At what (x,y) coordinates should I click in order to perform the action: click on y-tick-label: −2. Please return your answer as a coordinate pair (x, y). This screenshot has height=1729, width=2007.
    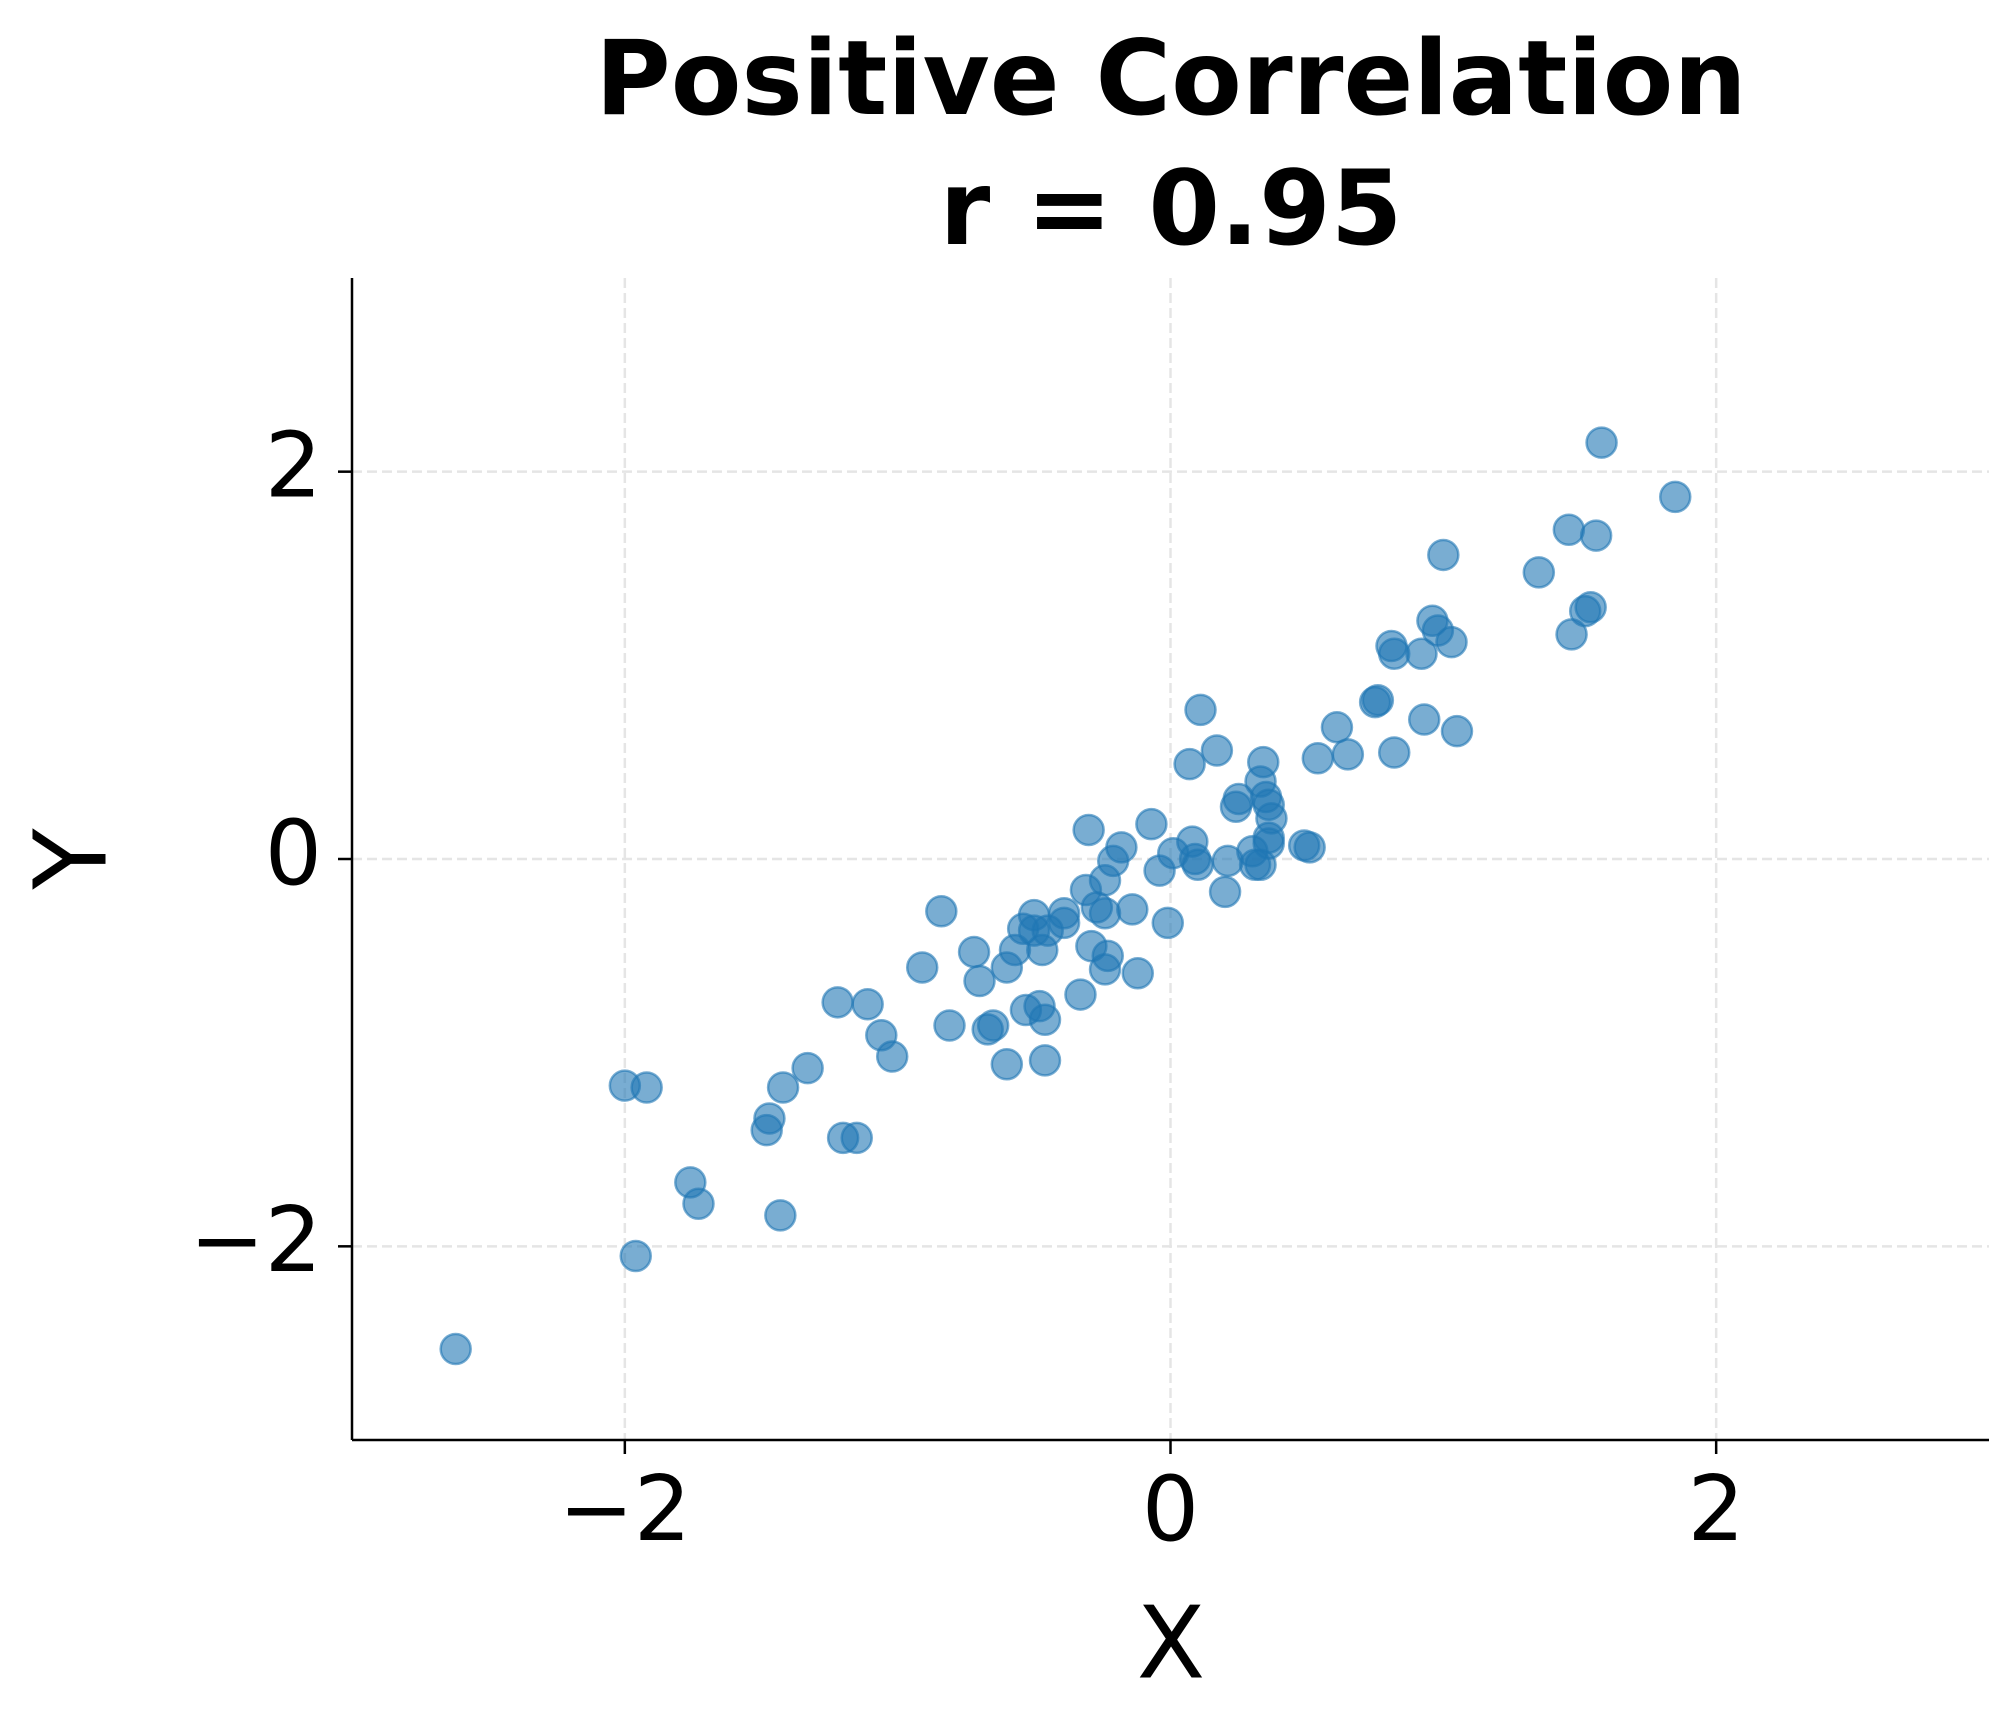
    Looking at the image, I should click on (255, 1240).